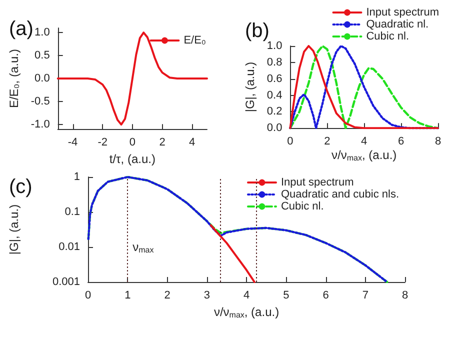 This screenshot has height=340, width=474. I want to click on y-tick-label: -0.5, so click(40, 102).